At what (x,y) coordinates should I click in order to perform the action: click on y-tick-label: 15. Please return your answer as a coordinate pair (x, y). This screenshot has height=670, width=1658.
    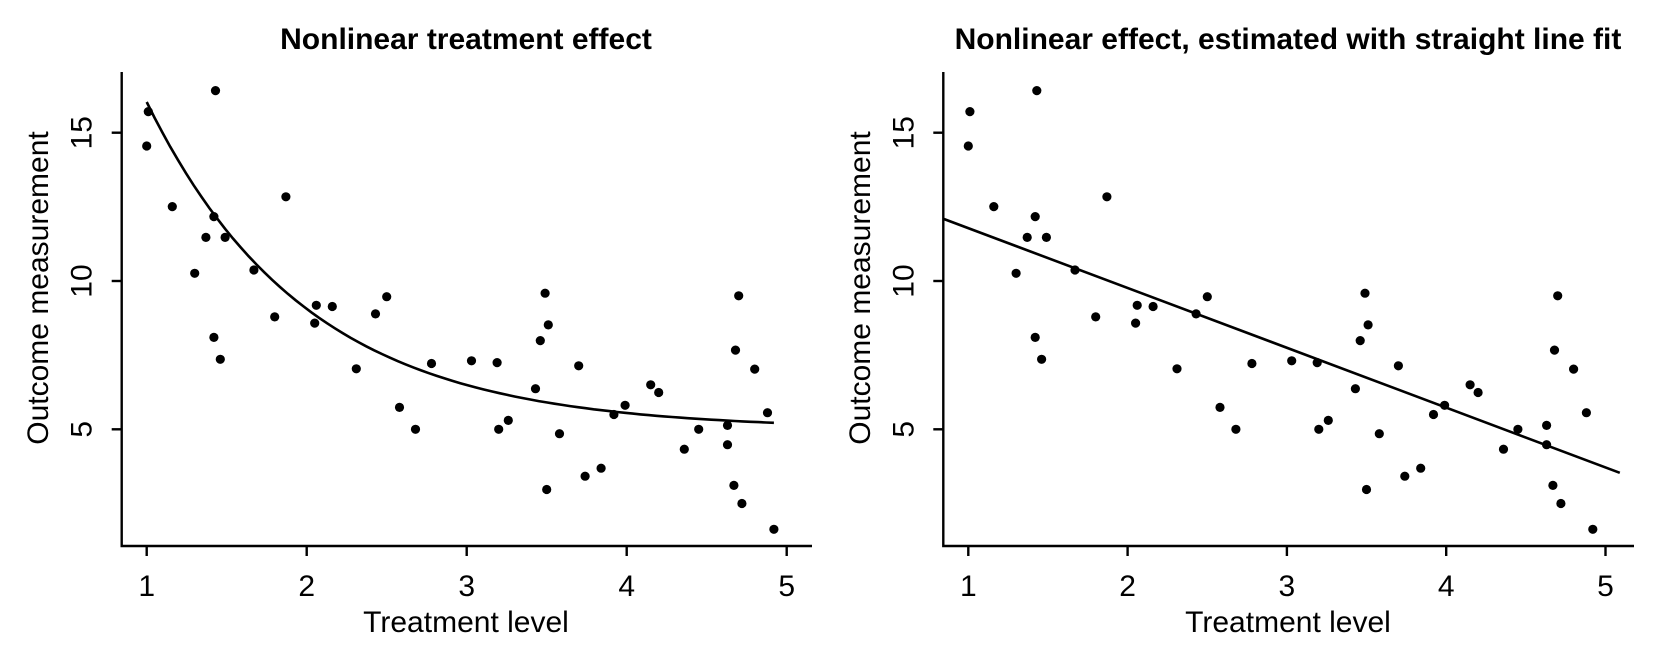
    Looking at the image, I should click on (82, 132).